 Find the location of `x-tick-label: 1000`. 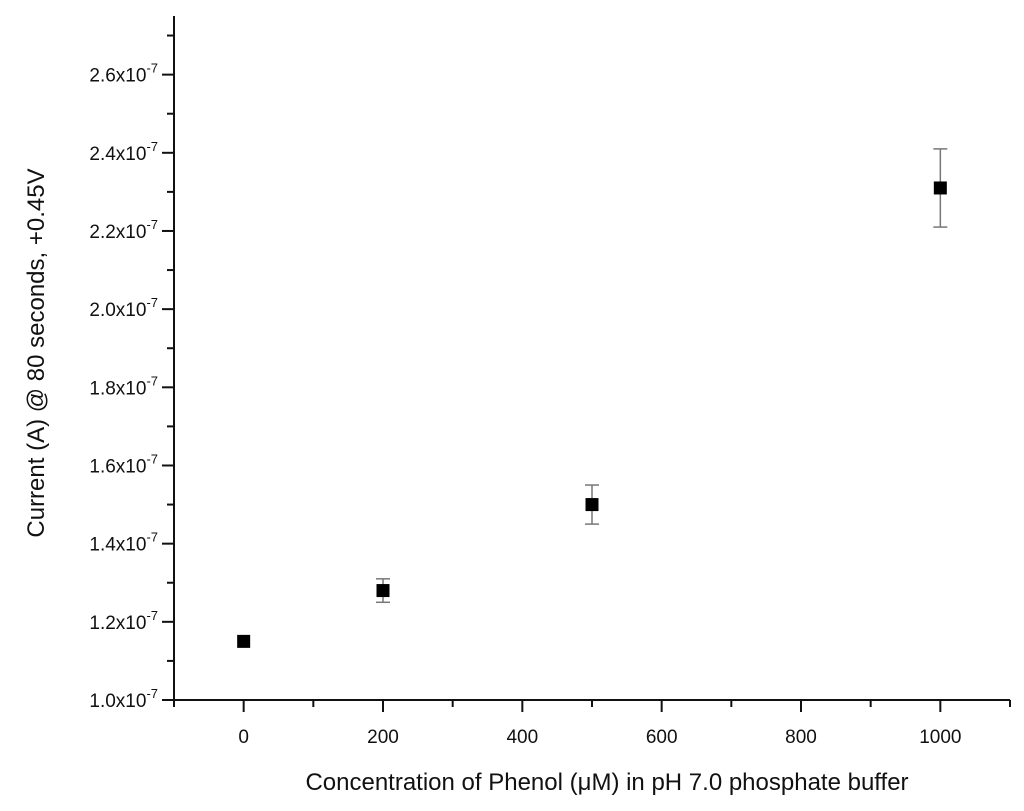

x-tick-label: 1000 is located at coordinates (940, 737).